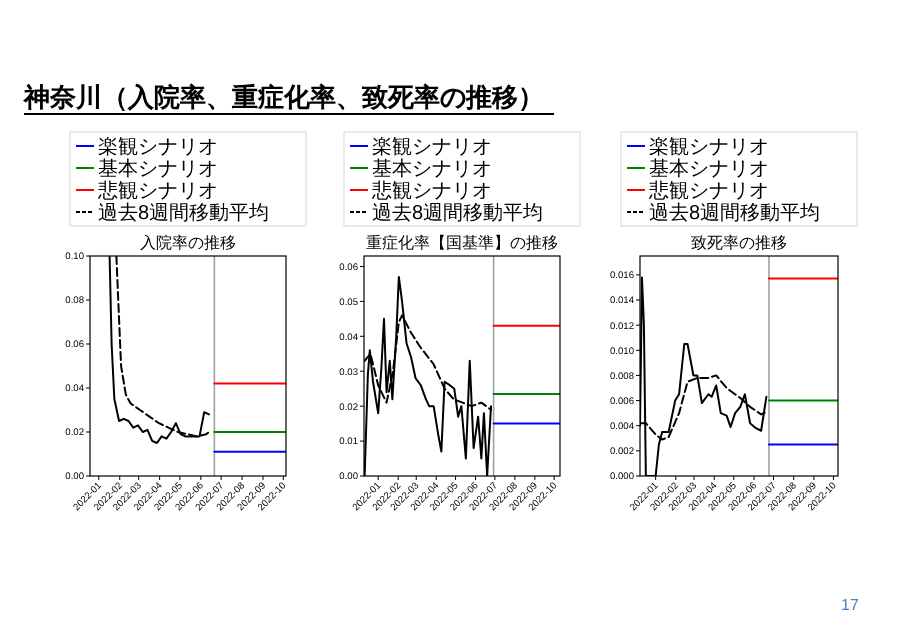 This screenshot has height=640, width=906. What do you see at coordinates (462, 243) in the screenshot?
I see `chart-title: 重症化率【国基準】の推移` at bounding box center [462, 243].